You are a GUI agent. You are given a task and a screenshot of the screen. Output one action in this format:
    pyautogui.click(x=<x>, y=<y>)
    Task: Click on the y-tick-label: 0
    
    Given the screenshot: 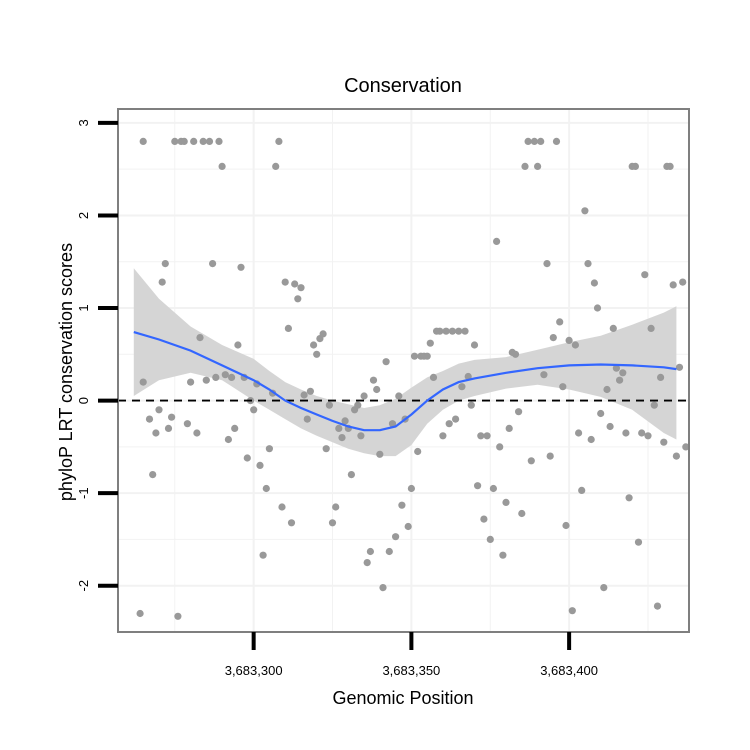 What is the action you would take?
    pyautogui.click(x=83, y=400)
    